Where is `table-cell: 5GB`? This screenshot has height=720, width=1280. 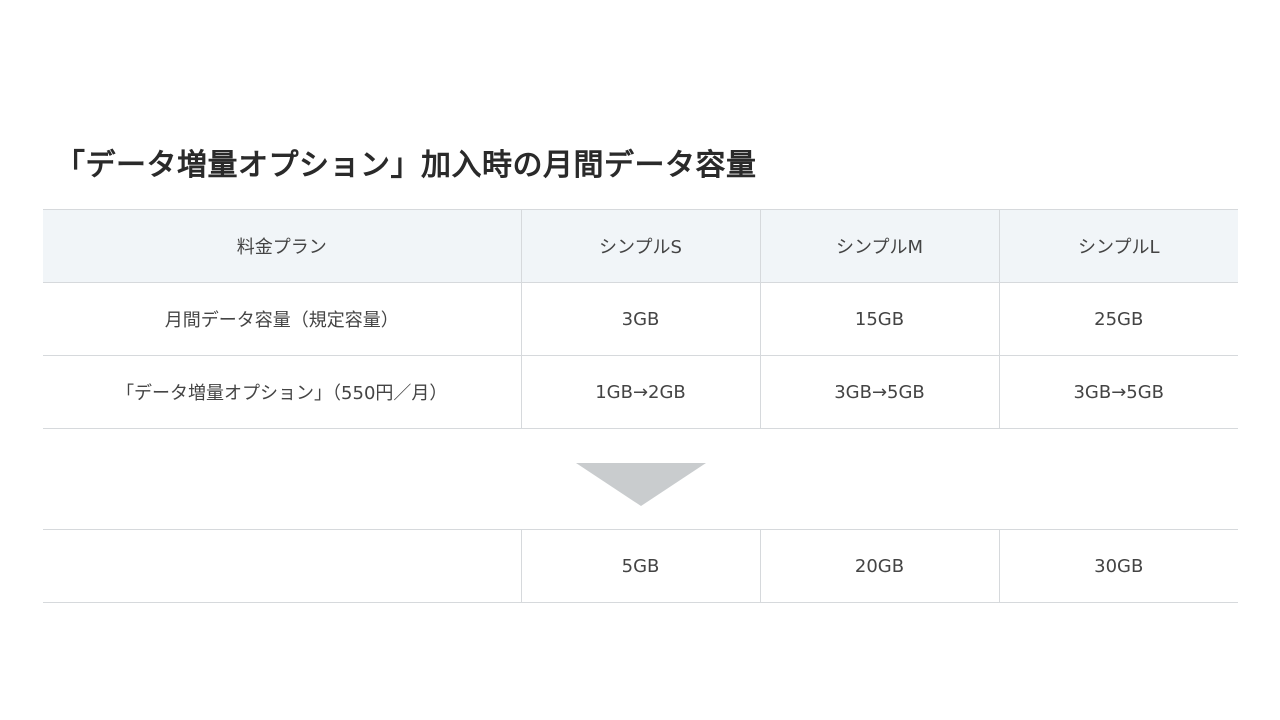
table-cell: 5GB is located at coordinates (640, 566).